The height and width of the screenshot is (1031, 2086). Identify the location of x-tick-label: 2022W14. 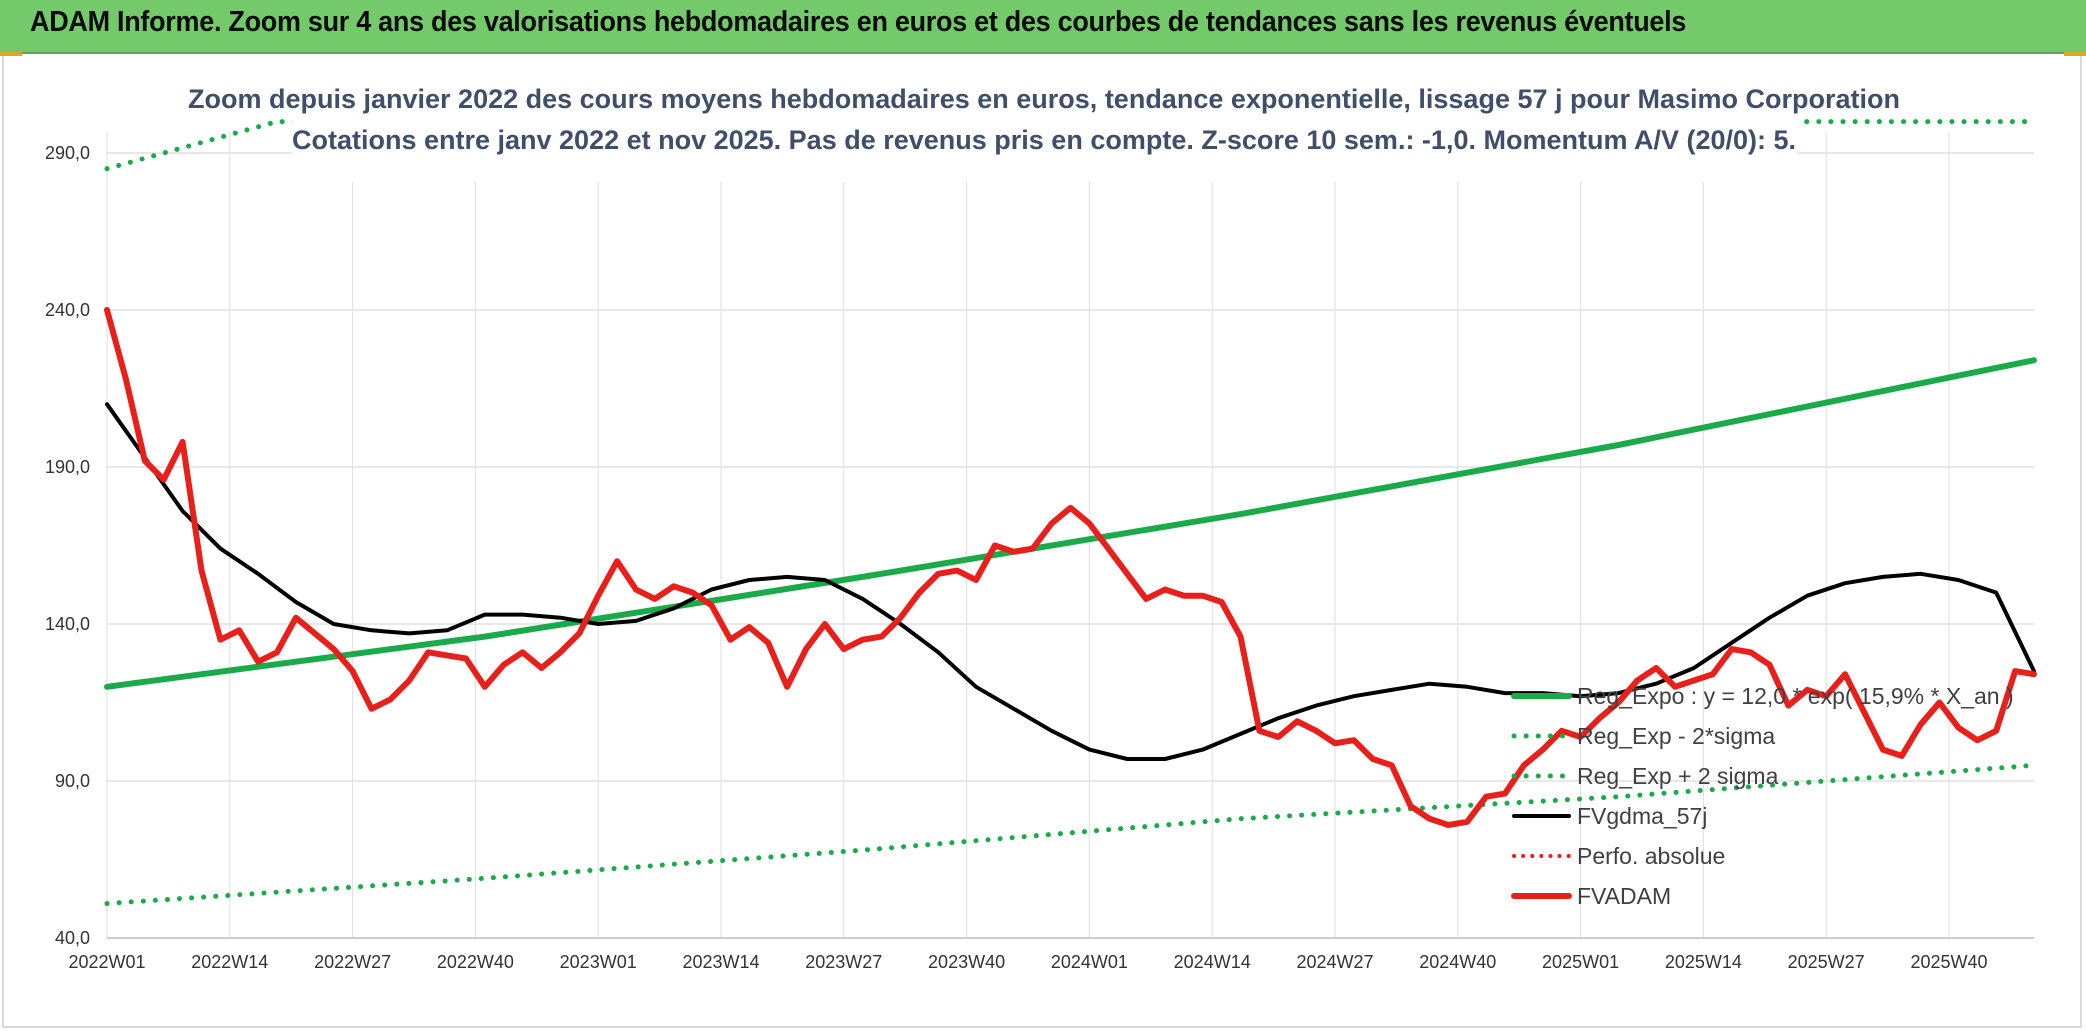
(229, 962).